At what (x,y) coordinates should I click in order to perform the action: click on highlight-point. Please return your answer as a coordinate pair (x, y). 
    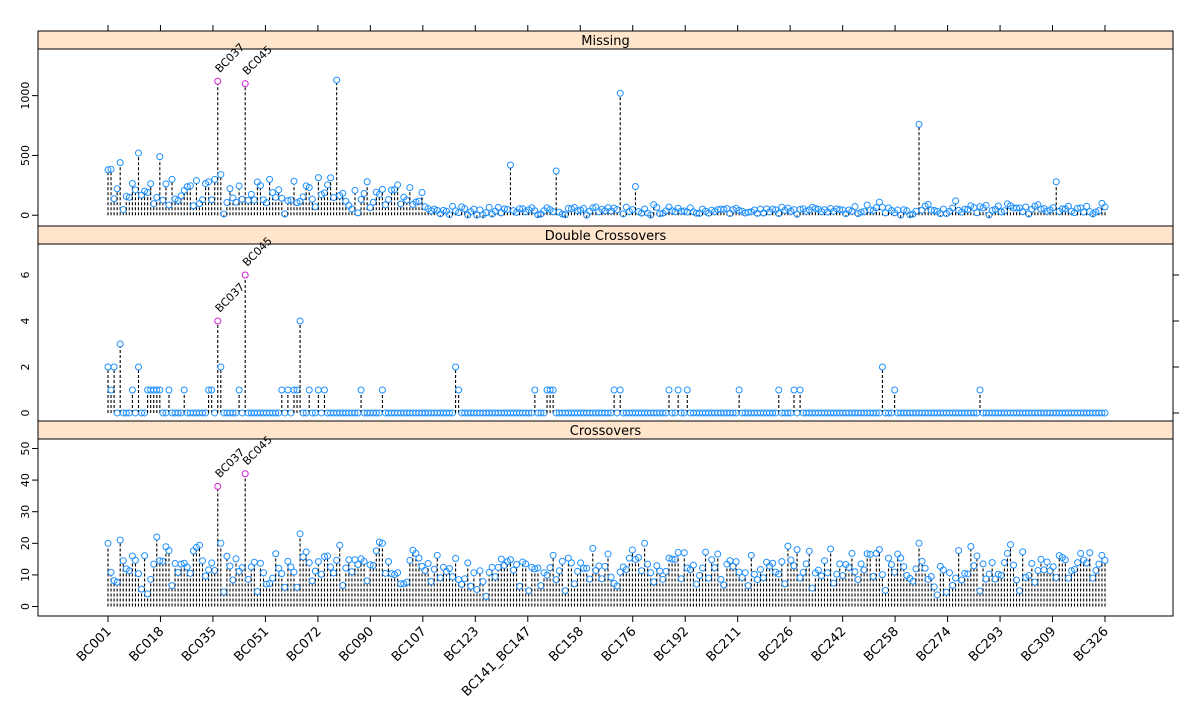
    Looking at the image, I should click on (245, 275).